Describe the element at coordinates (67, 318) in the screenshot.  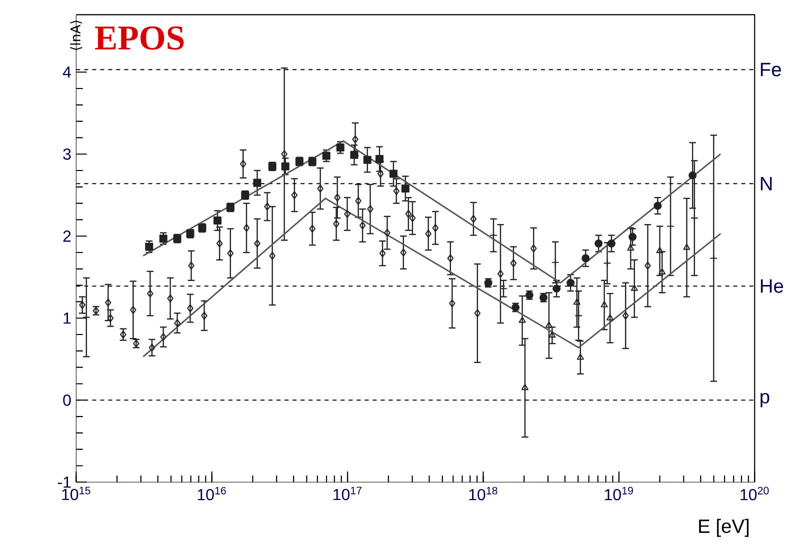
I see `y-tick-label: 1` at that location.